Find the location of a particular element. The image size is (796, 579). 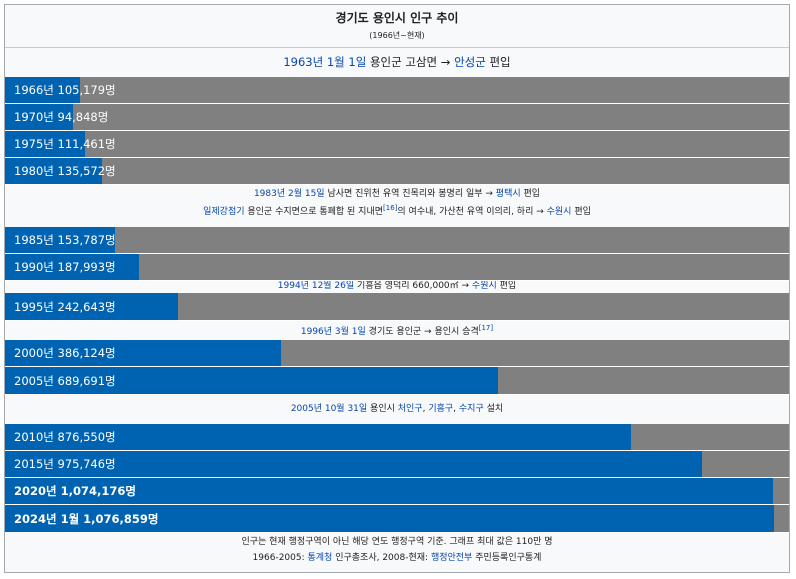

event-note-1963: 1963년 1월 1일 용인군 고삼면 → 안성군 편입 is located at coordinates (397, 62).